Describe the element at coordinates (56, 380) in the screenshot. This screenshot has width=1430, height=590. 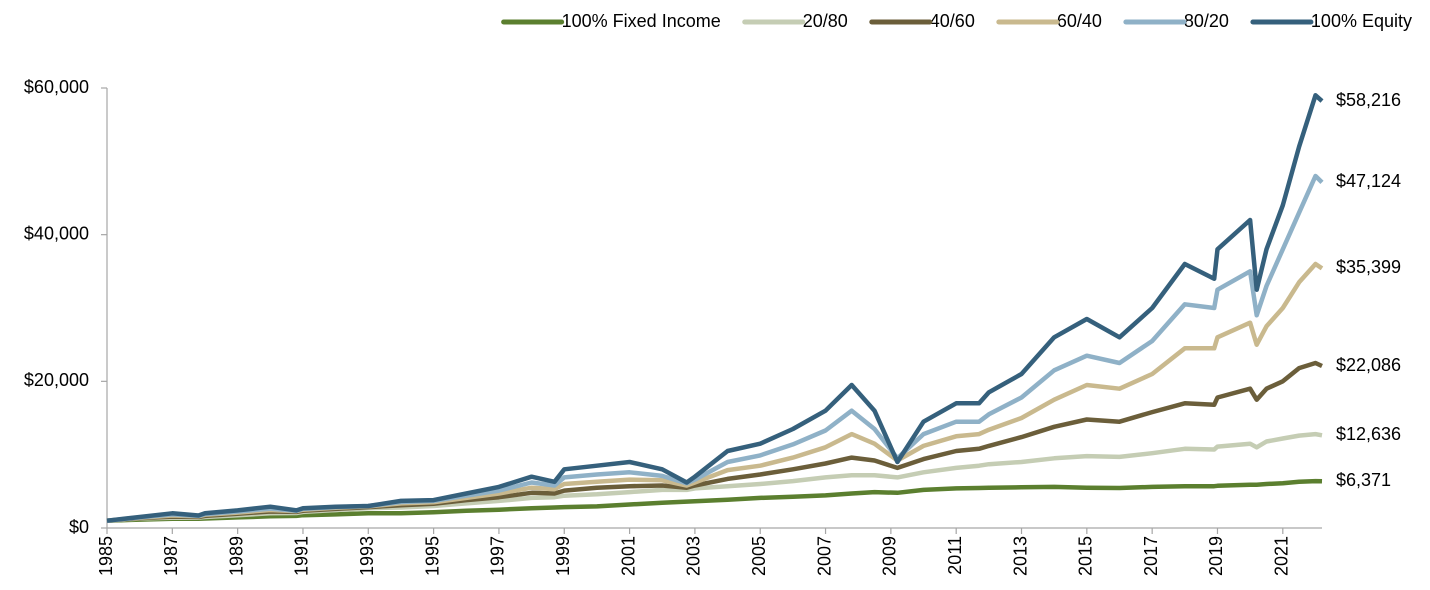
I see `y-tick-label: $20,000` at that location.